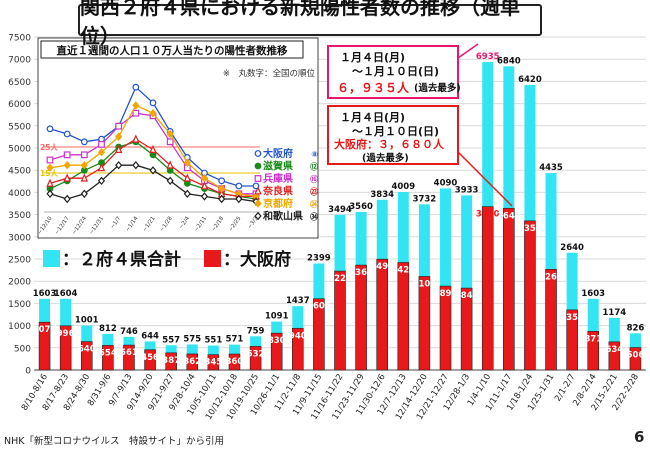 This screenshot has width=650, height=449. I want to click on inset-legend-label: 和歌山県, so click(282, 216).